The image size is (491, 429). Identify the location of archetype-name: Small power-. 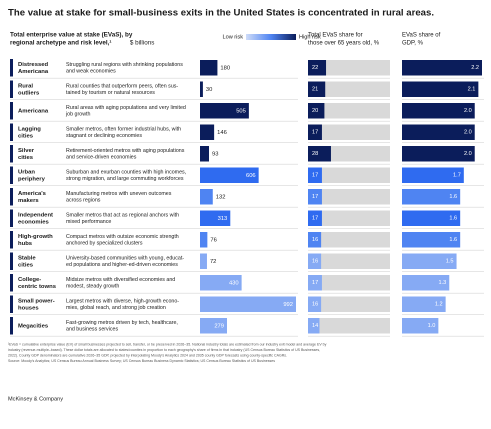
(36, 301).